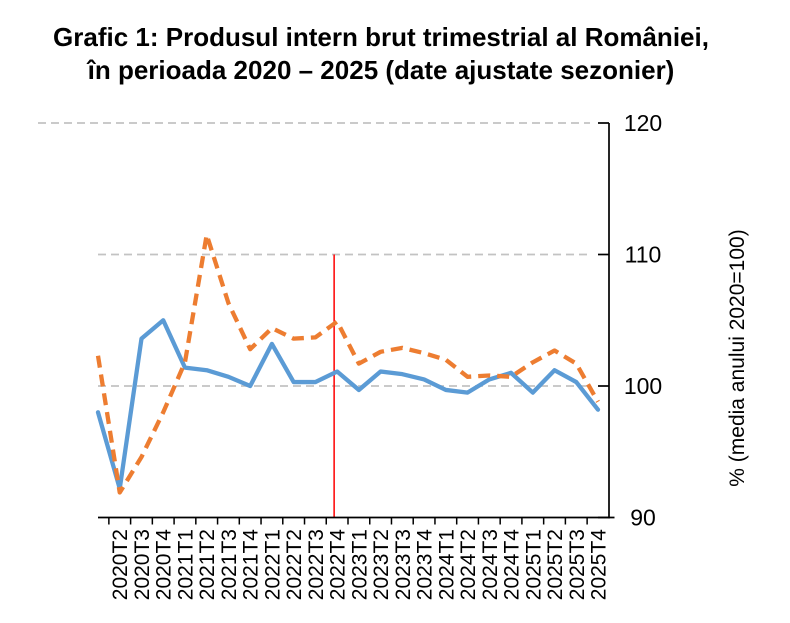  What do you see at coordinates (229, 564) in the screenshot?
I see `x-tick-label-2021T3: 2021T3` at bounding box center [229, 564].